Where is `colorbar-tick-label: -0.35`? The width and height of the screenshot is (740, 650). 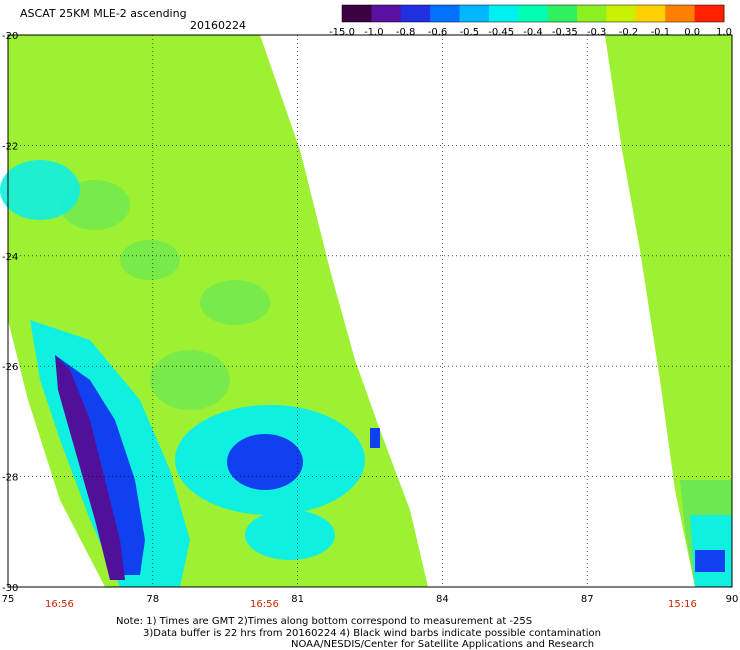 colorbar-tick-label: -0.35 is located at coordinates (565, 32).